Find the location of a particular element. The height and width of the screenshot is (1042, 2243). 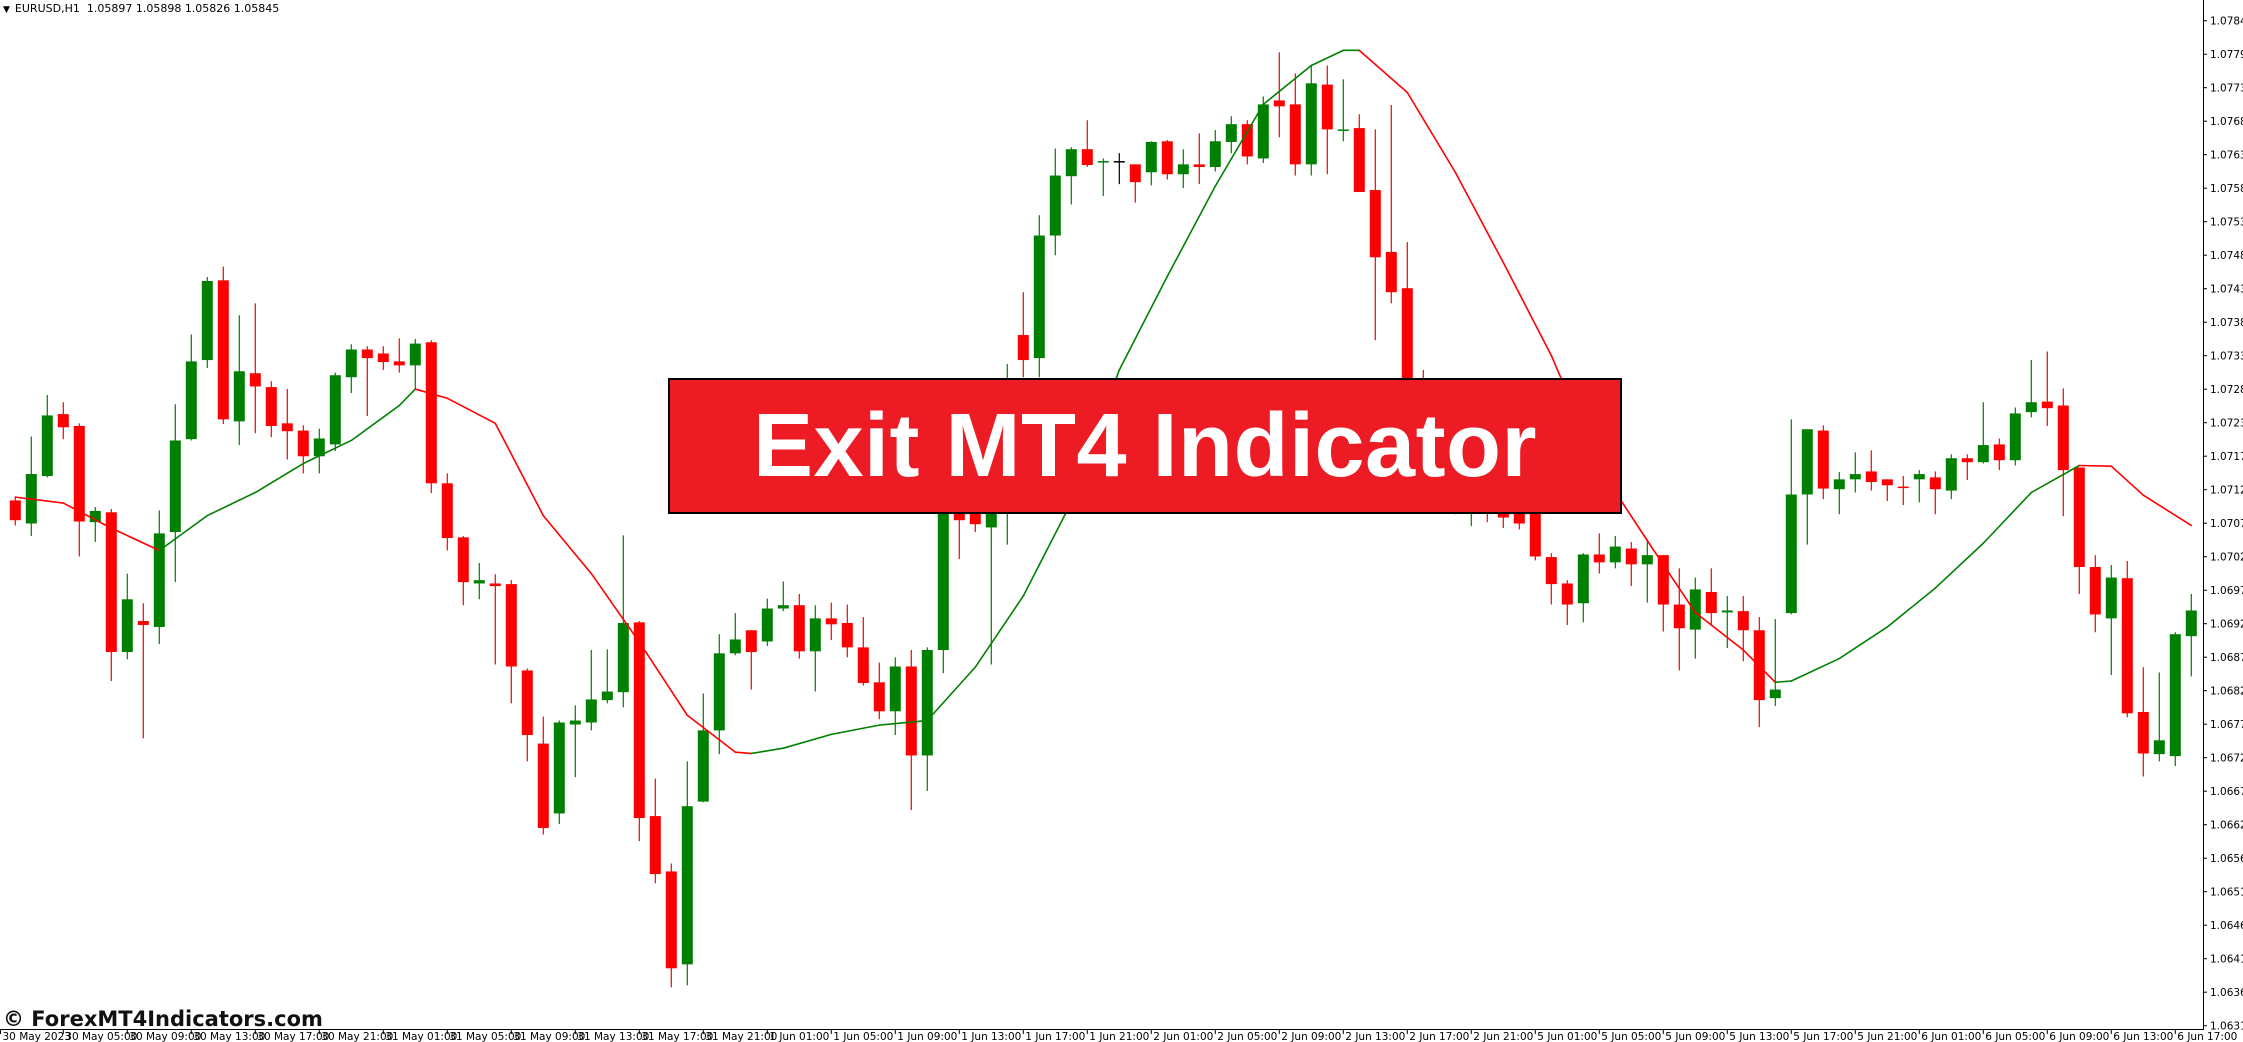

price-tick-label: 1.07175 is located at coordinates (2226, 457).